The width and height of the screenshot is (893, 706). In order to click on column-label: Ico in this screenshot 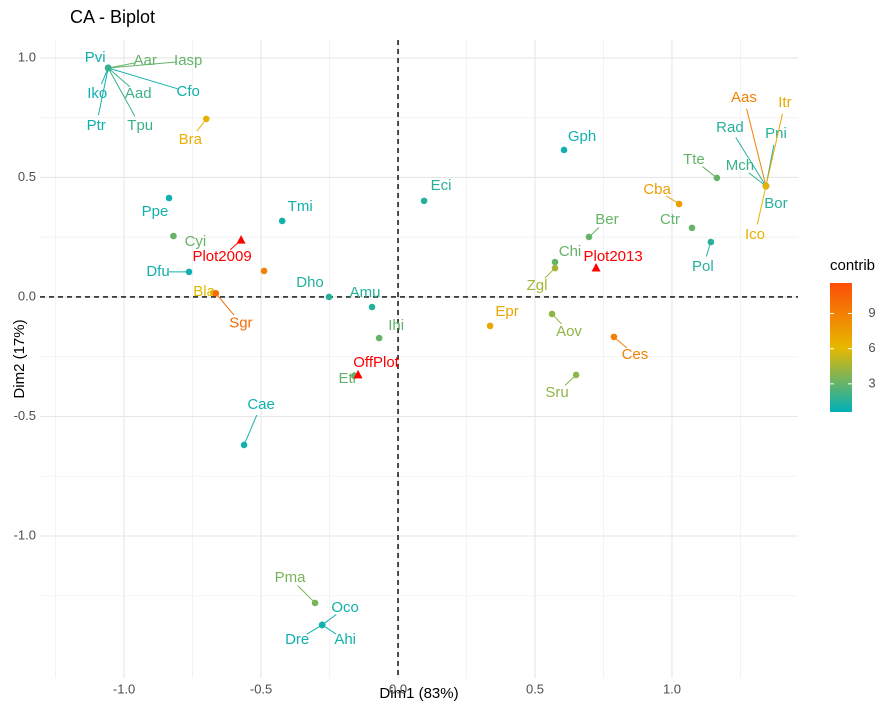, I will do `click(755, 234)`.